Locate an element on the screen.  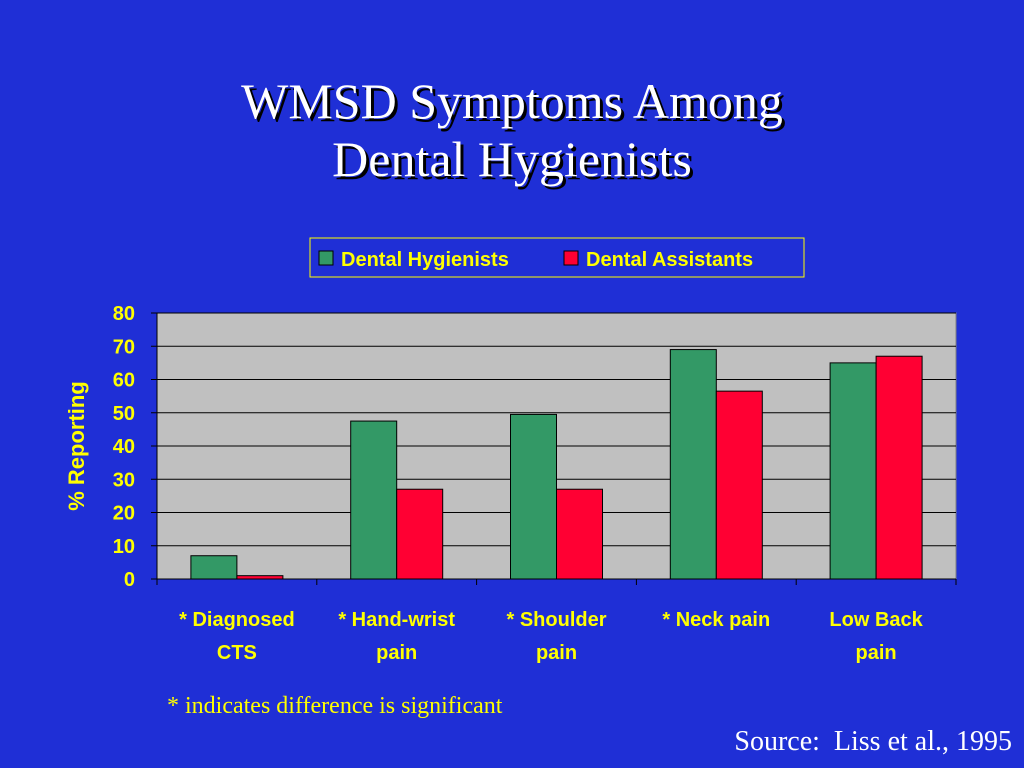
legend: Dental Hygienists Dental Assistants is located at coordinates (557, 257).